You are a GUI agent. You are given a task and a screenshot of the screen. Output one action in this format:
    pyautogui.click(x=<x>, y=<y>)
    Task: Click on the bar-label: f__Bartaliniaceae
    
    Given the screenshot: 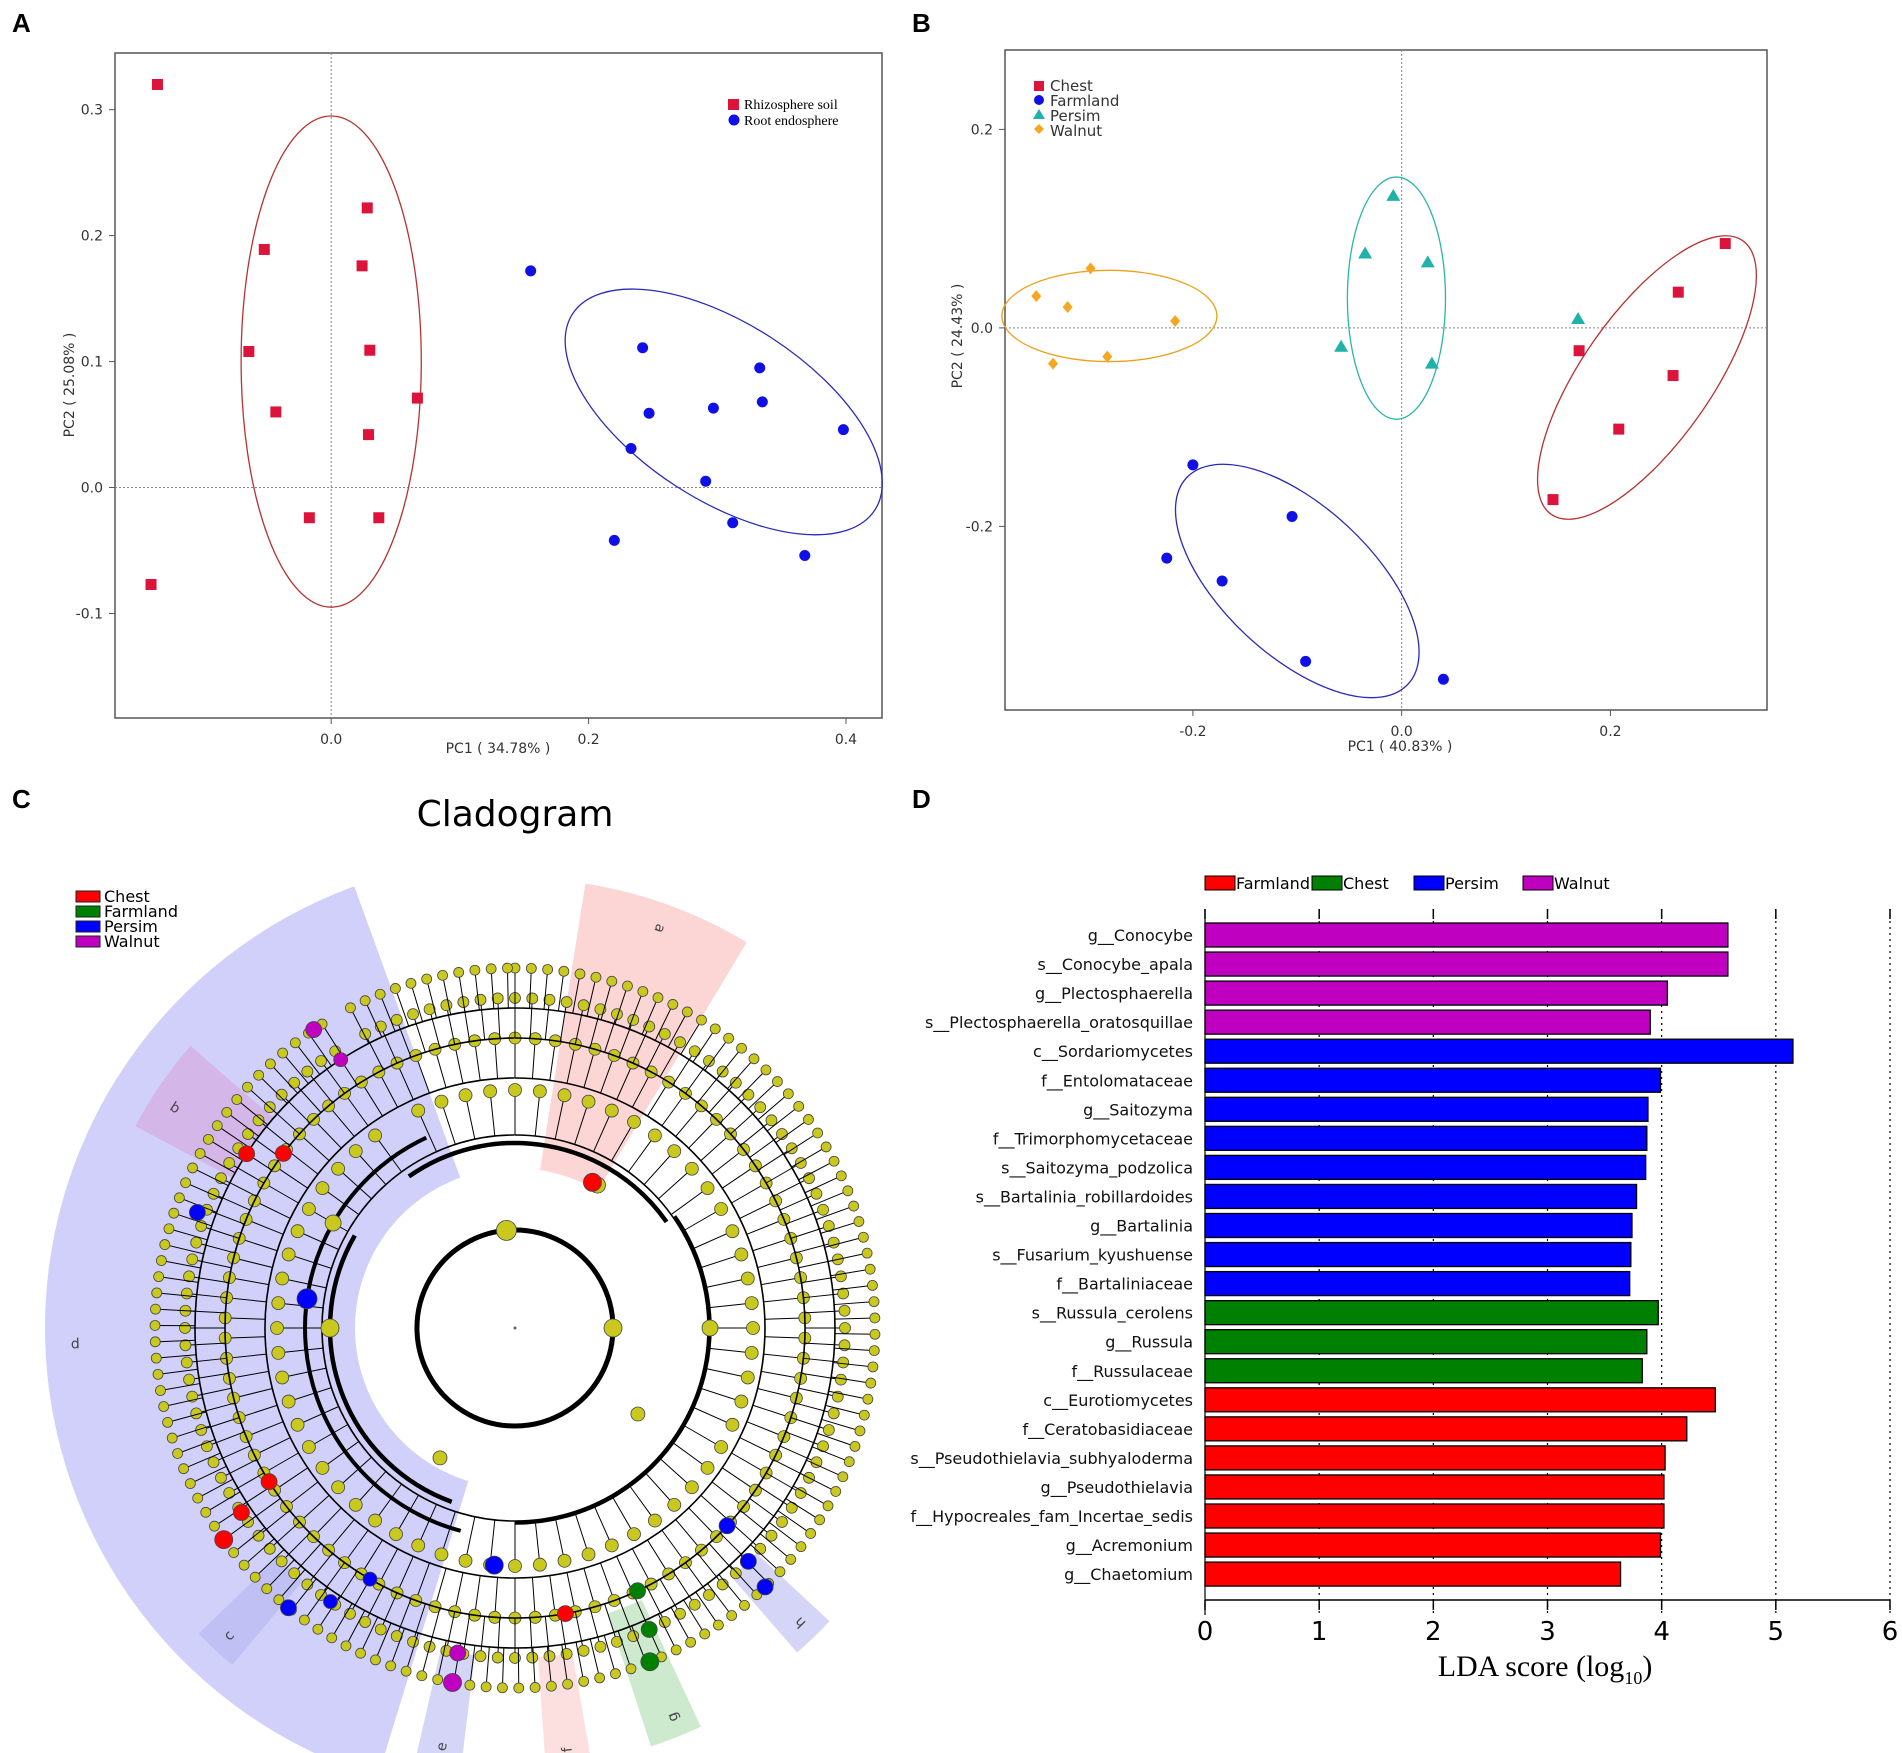 What is the action you would take?
    pyautogui.click(x=1124, y=1285)
    